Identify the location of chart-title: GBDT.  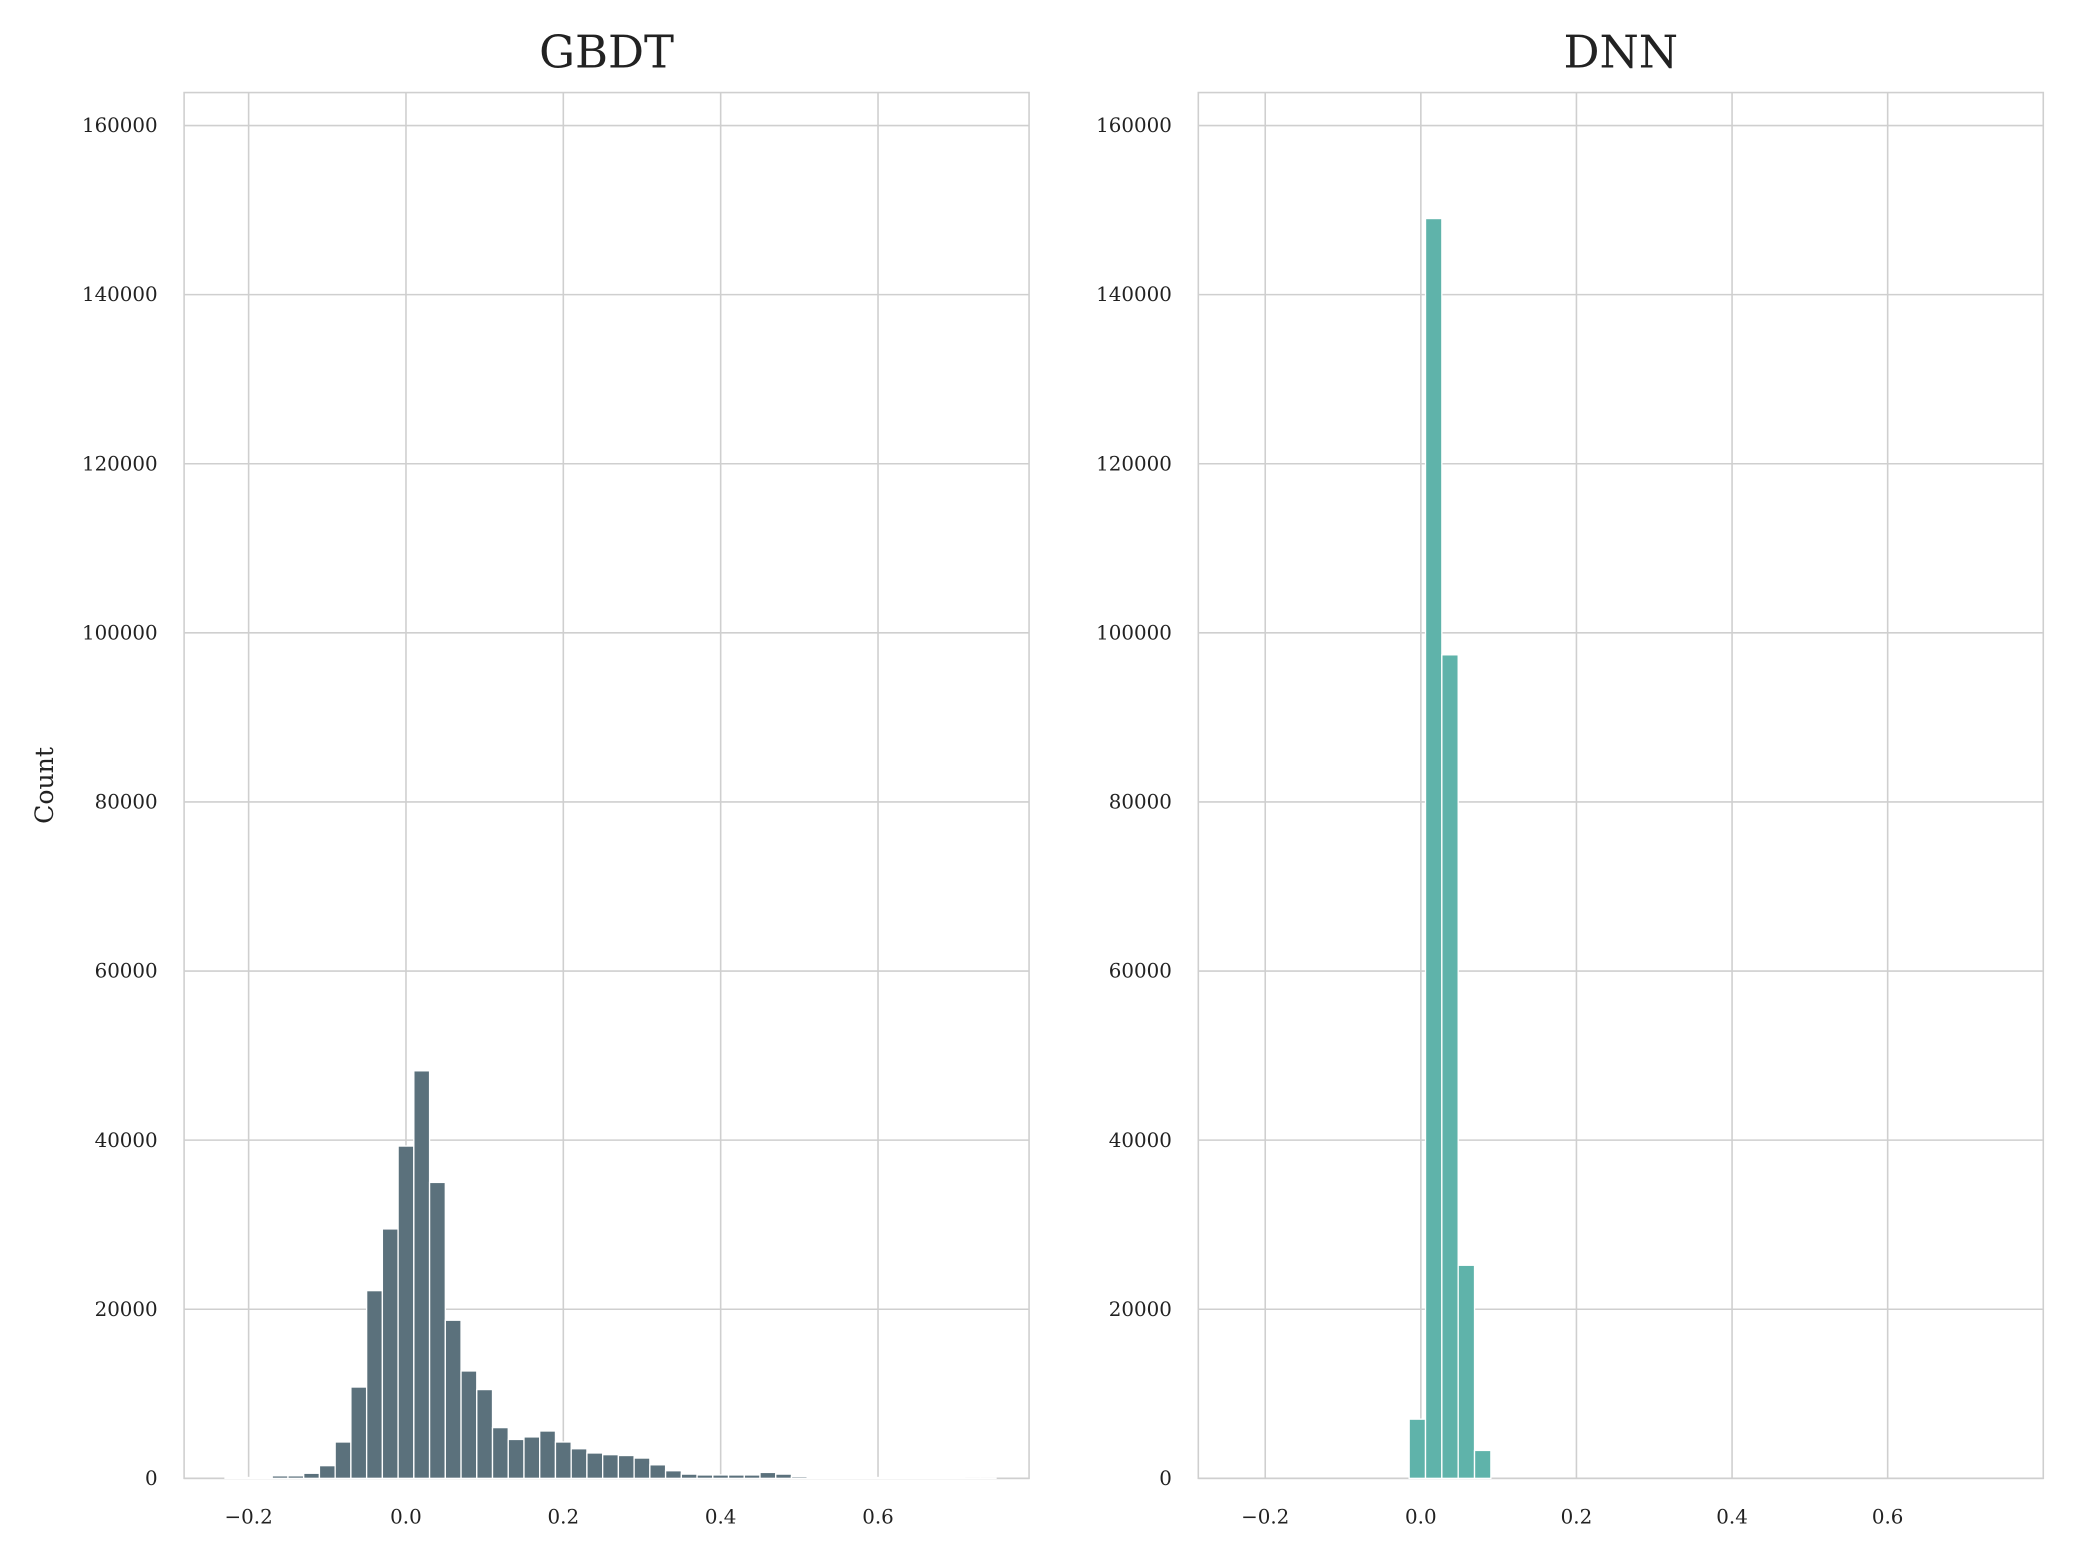
(606, 51).